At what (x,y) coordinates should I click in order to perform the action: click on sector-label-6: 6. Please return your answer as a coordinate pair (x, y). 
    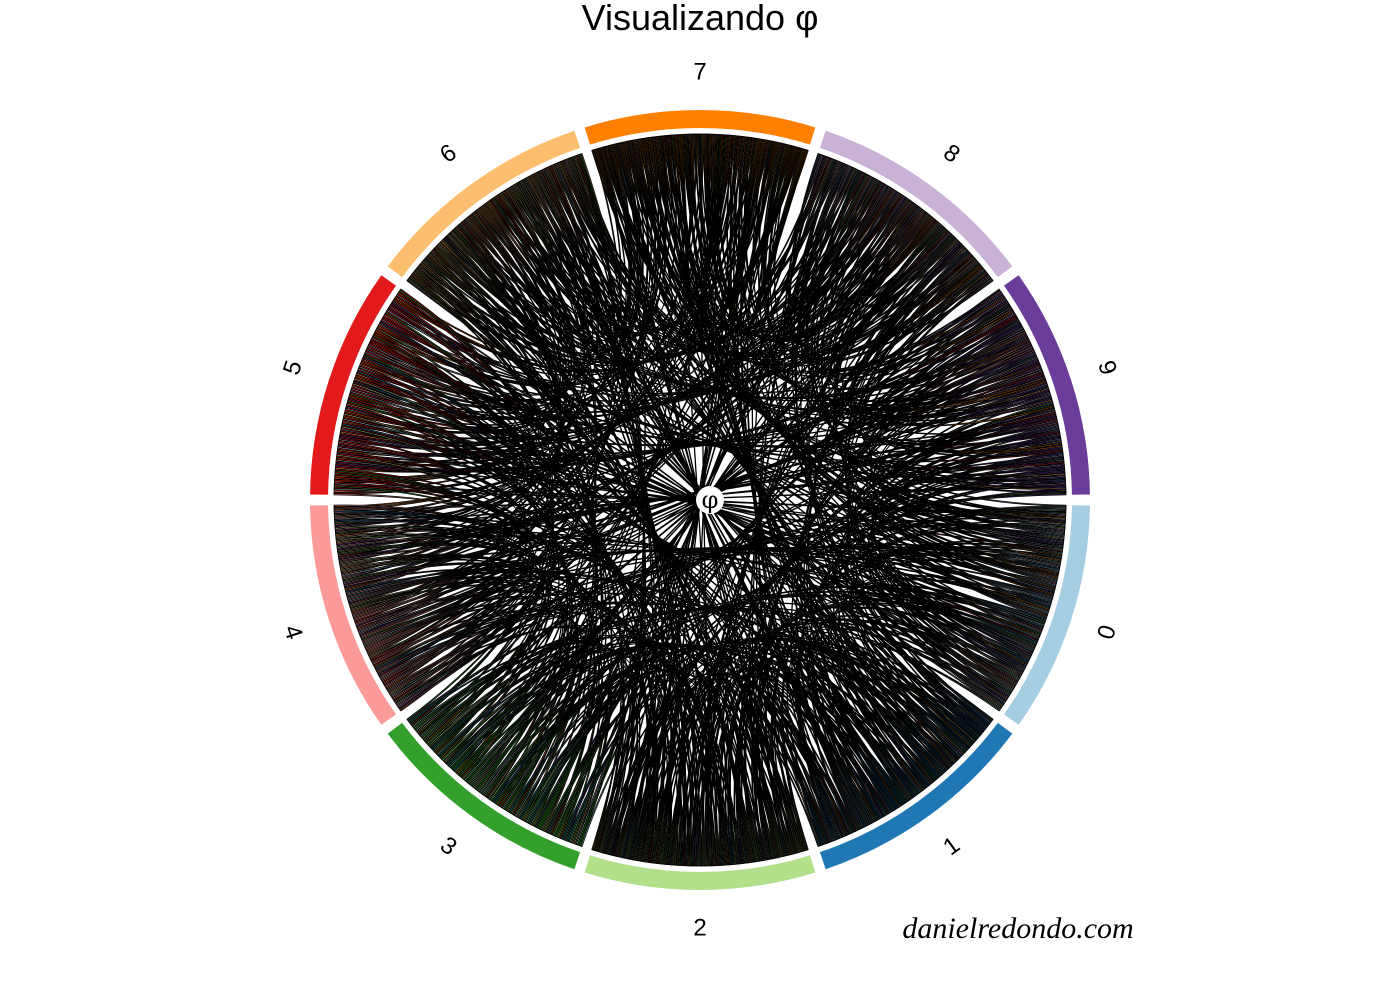
    Looking at the image, I should click on (448, 154).